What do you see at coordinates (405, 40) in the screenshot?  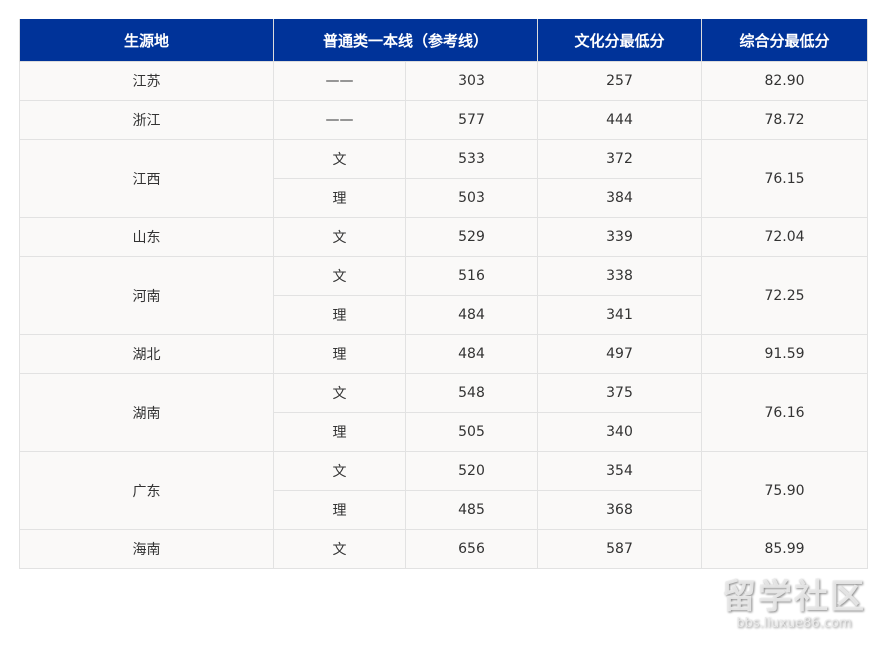 I see `header-first-tier-line: 普通类一本线（参考线）` at bounding box center [405, 40].